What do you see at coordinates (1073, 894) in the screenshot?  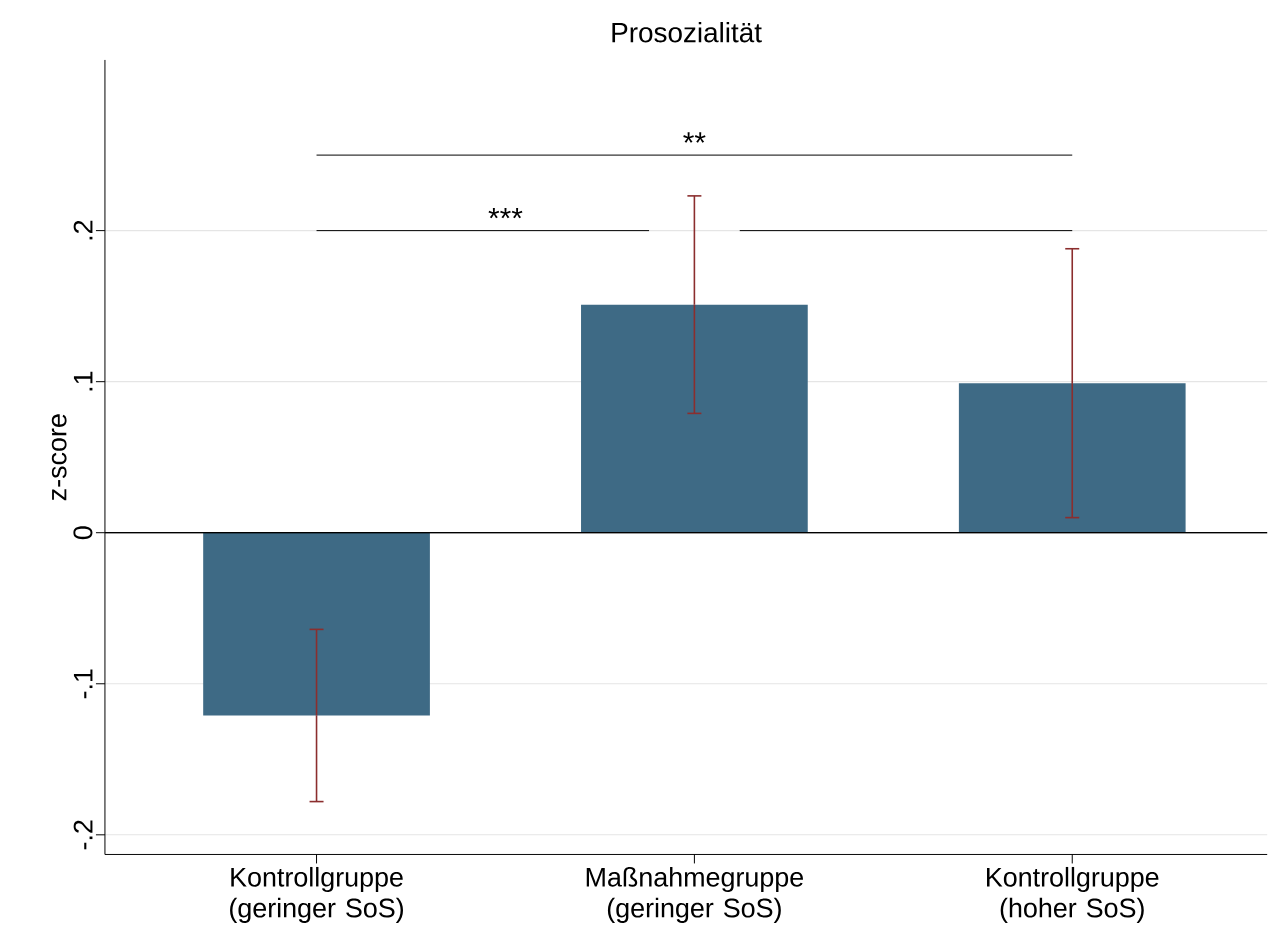 I see `x-tick-label: Kontrollgruppe (hoher SoS)` at bounding box center [1073, 894].